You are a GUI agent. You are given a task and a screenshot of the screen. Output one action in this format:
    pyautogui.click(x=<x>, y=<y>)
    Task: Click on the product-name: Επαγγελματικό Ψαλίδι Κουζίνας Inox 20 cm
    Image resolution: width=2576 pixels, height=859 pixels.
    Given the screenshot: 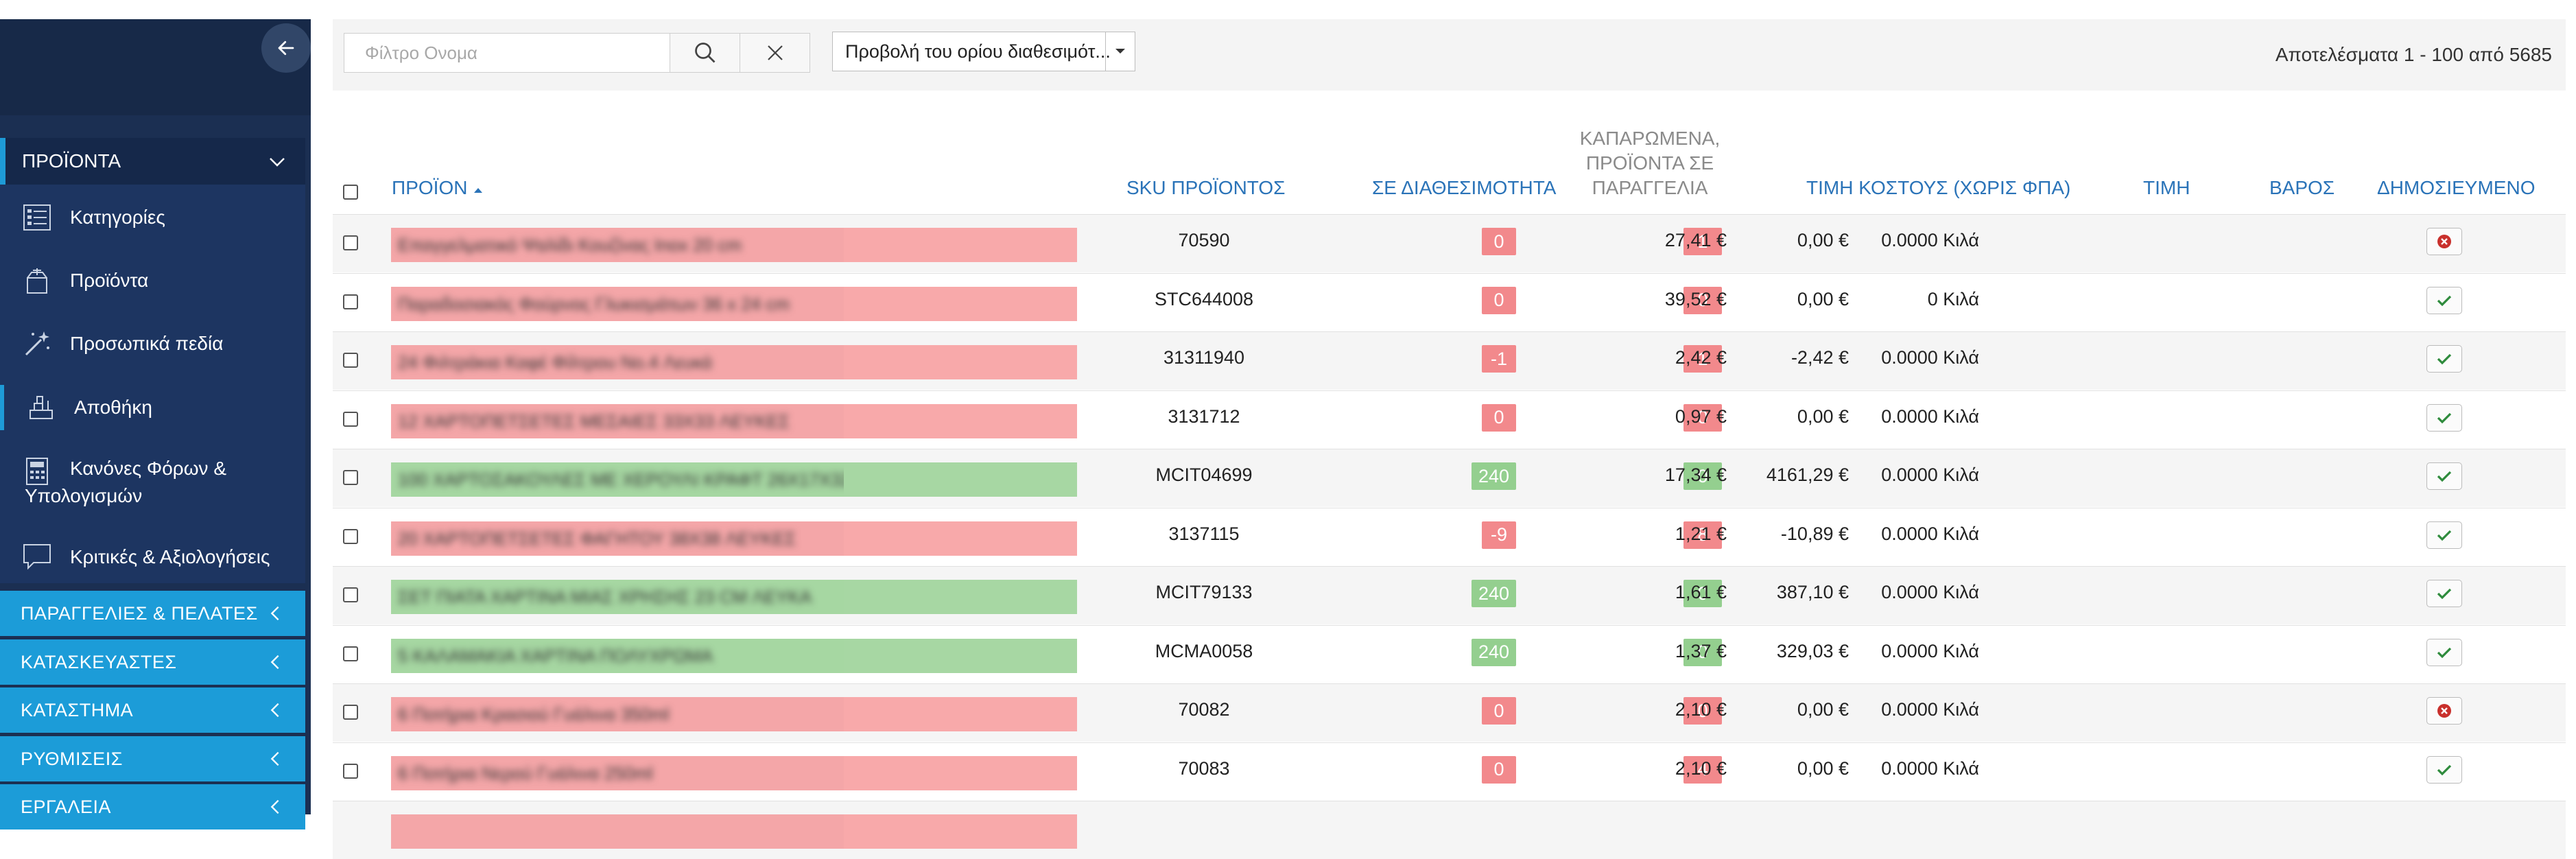 What is the action you would take?
    pyautogui.click(x=570, y=245)
    